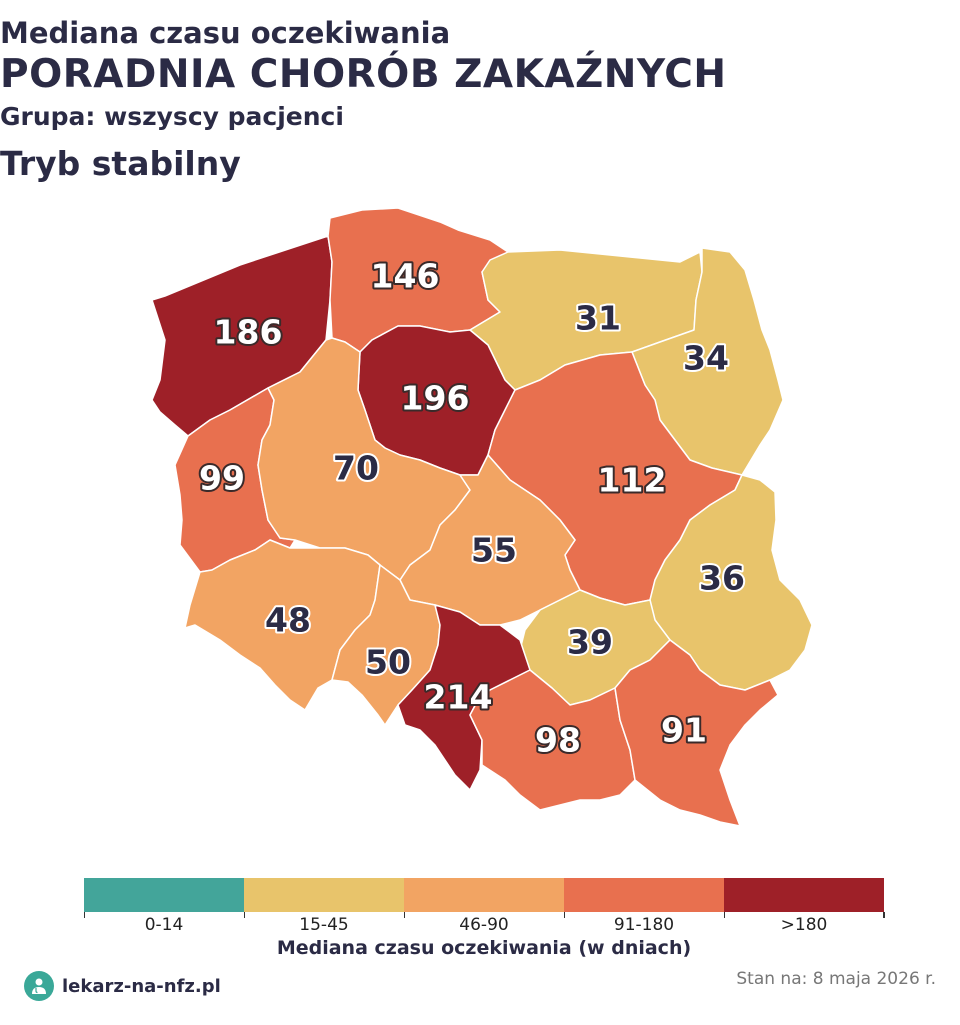 The width and height of the screenshot is (960, 1025). I want to click on legend-label: 46-90, so click(484, 925).